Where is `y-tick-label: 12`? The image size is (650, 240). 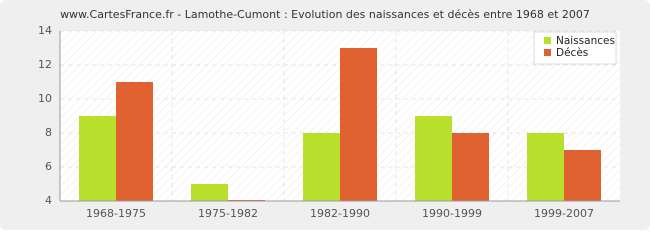 y-tick-label: 12 is located at coordinates (45, 64).